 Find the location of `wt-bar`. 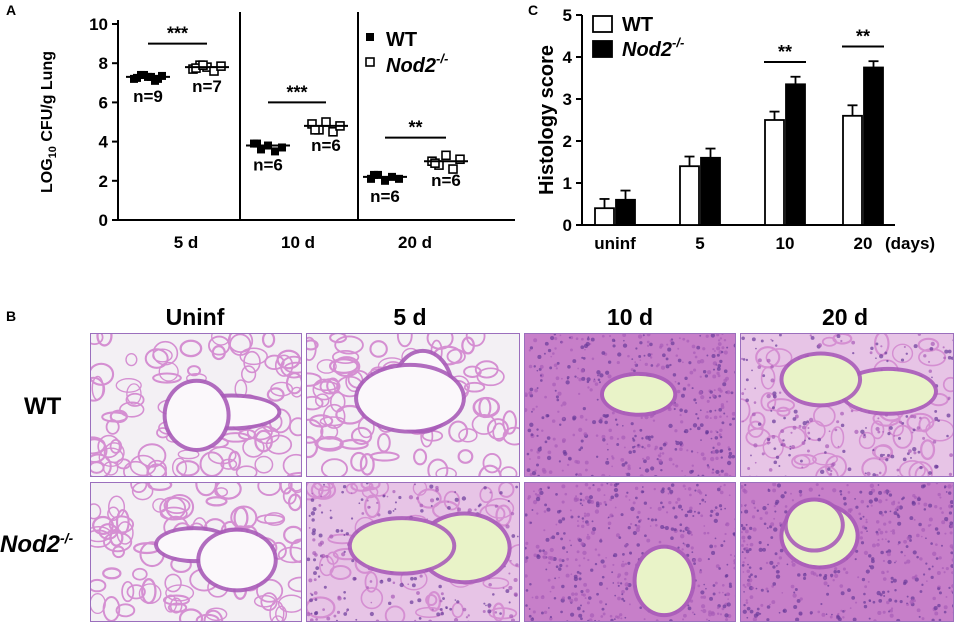

wt-bar is located at coordinates (774, 172).